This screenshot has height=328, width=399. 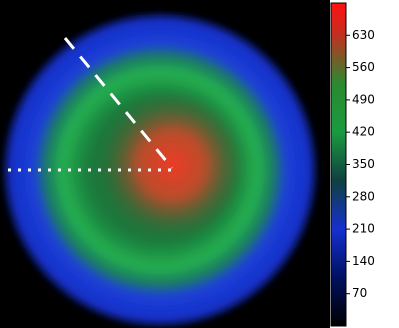 What do you see at coordinates (363, 261) in the screenshot?
I see `colorbar-tick-label: 140` at bounding box center [363, 261].